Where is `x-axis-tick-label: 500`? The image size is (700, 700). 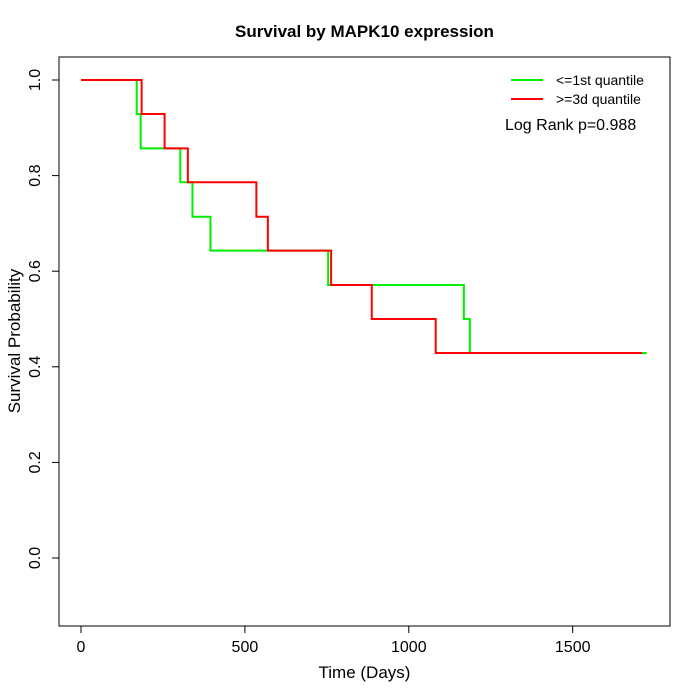
x-axis-tick-label: 500 is located at coordinates (245, 647).